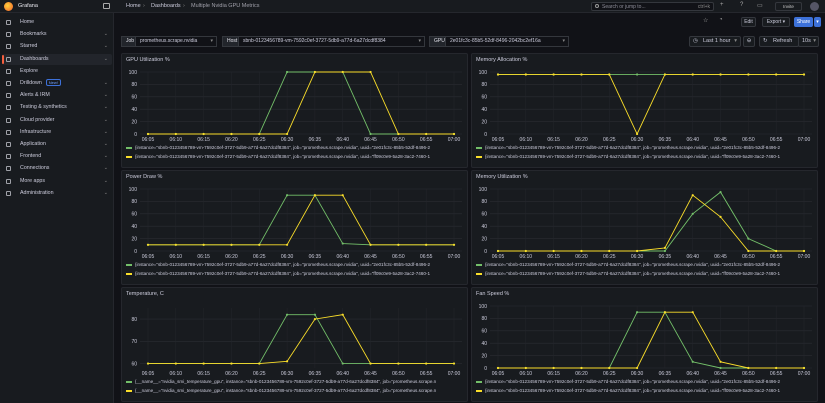 This screenshot has width=825, height=403. I want to click on sidebar-item-connections: Connections ⌄, so click(57, 168).